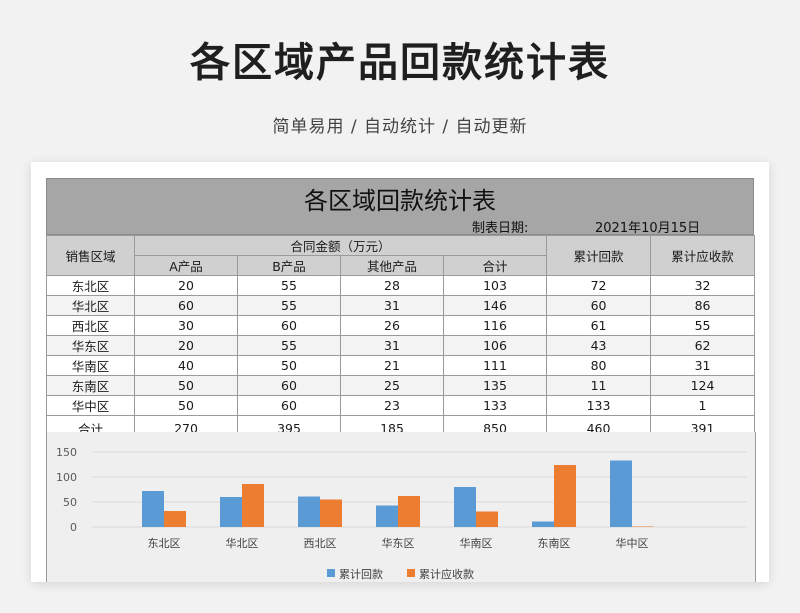 The width and height of the screenshot is (800, 613). I want to click on table-row: 华东区 20 55 31 106 43 62, so click(401, 345).